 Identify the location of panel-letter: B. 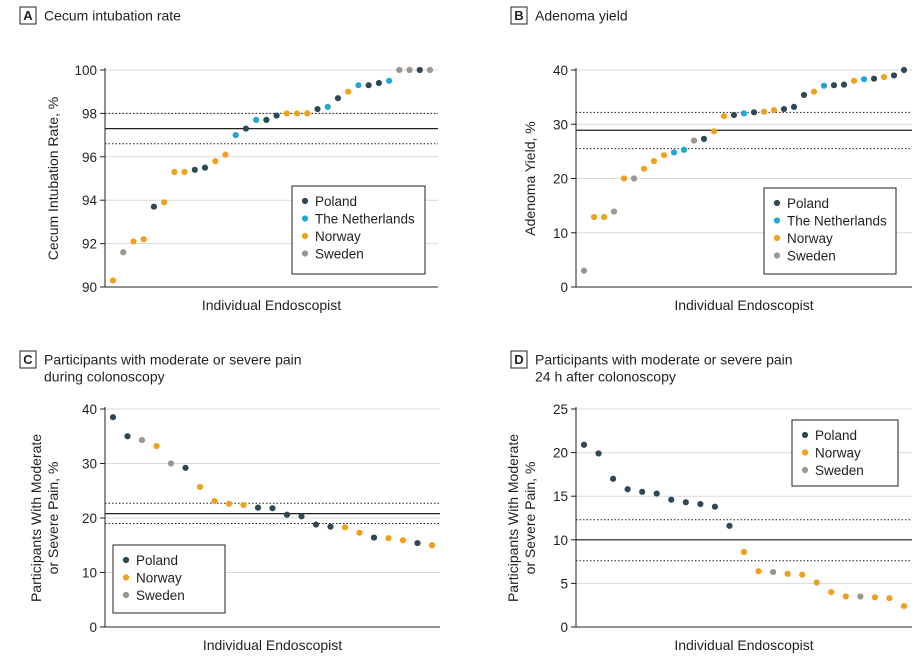
(518, 15).